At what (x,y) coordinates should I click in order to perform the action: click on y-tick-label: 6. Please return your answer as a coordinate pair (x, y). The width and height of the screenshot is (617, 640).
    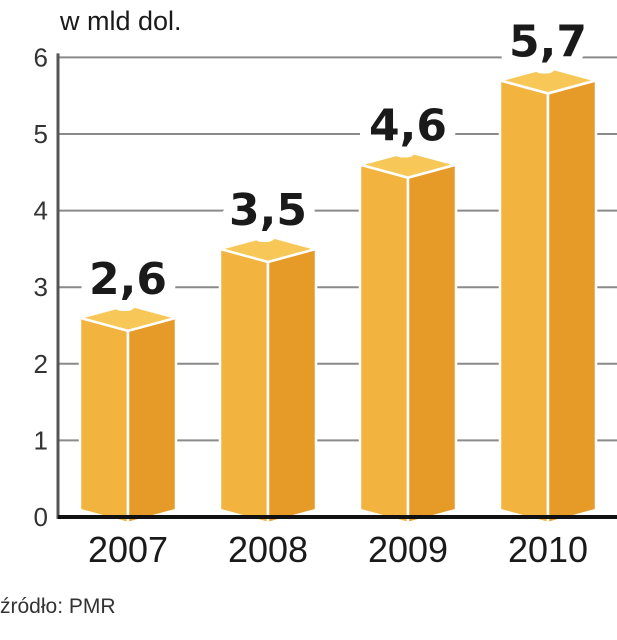
    Looking at the image, I should click on (41, 57).